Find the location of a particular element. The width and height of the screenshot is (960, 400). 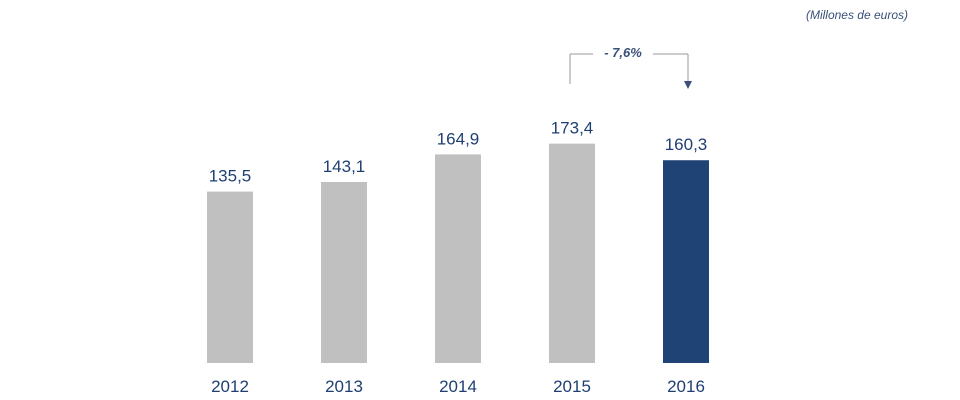

bar-2013 is located at coordinates (344, 272).